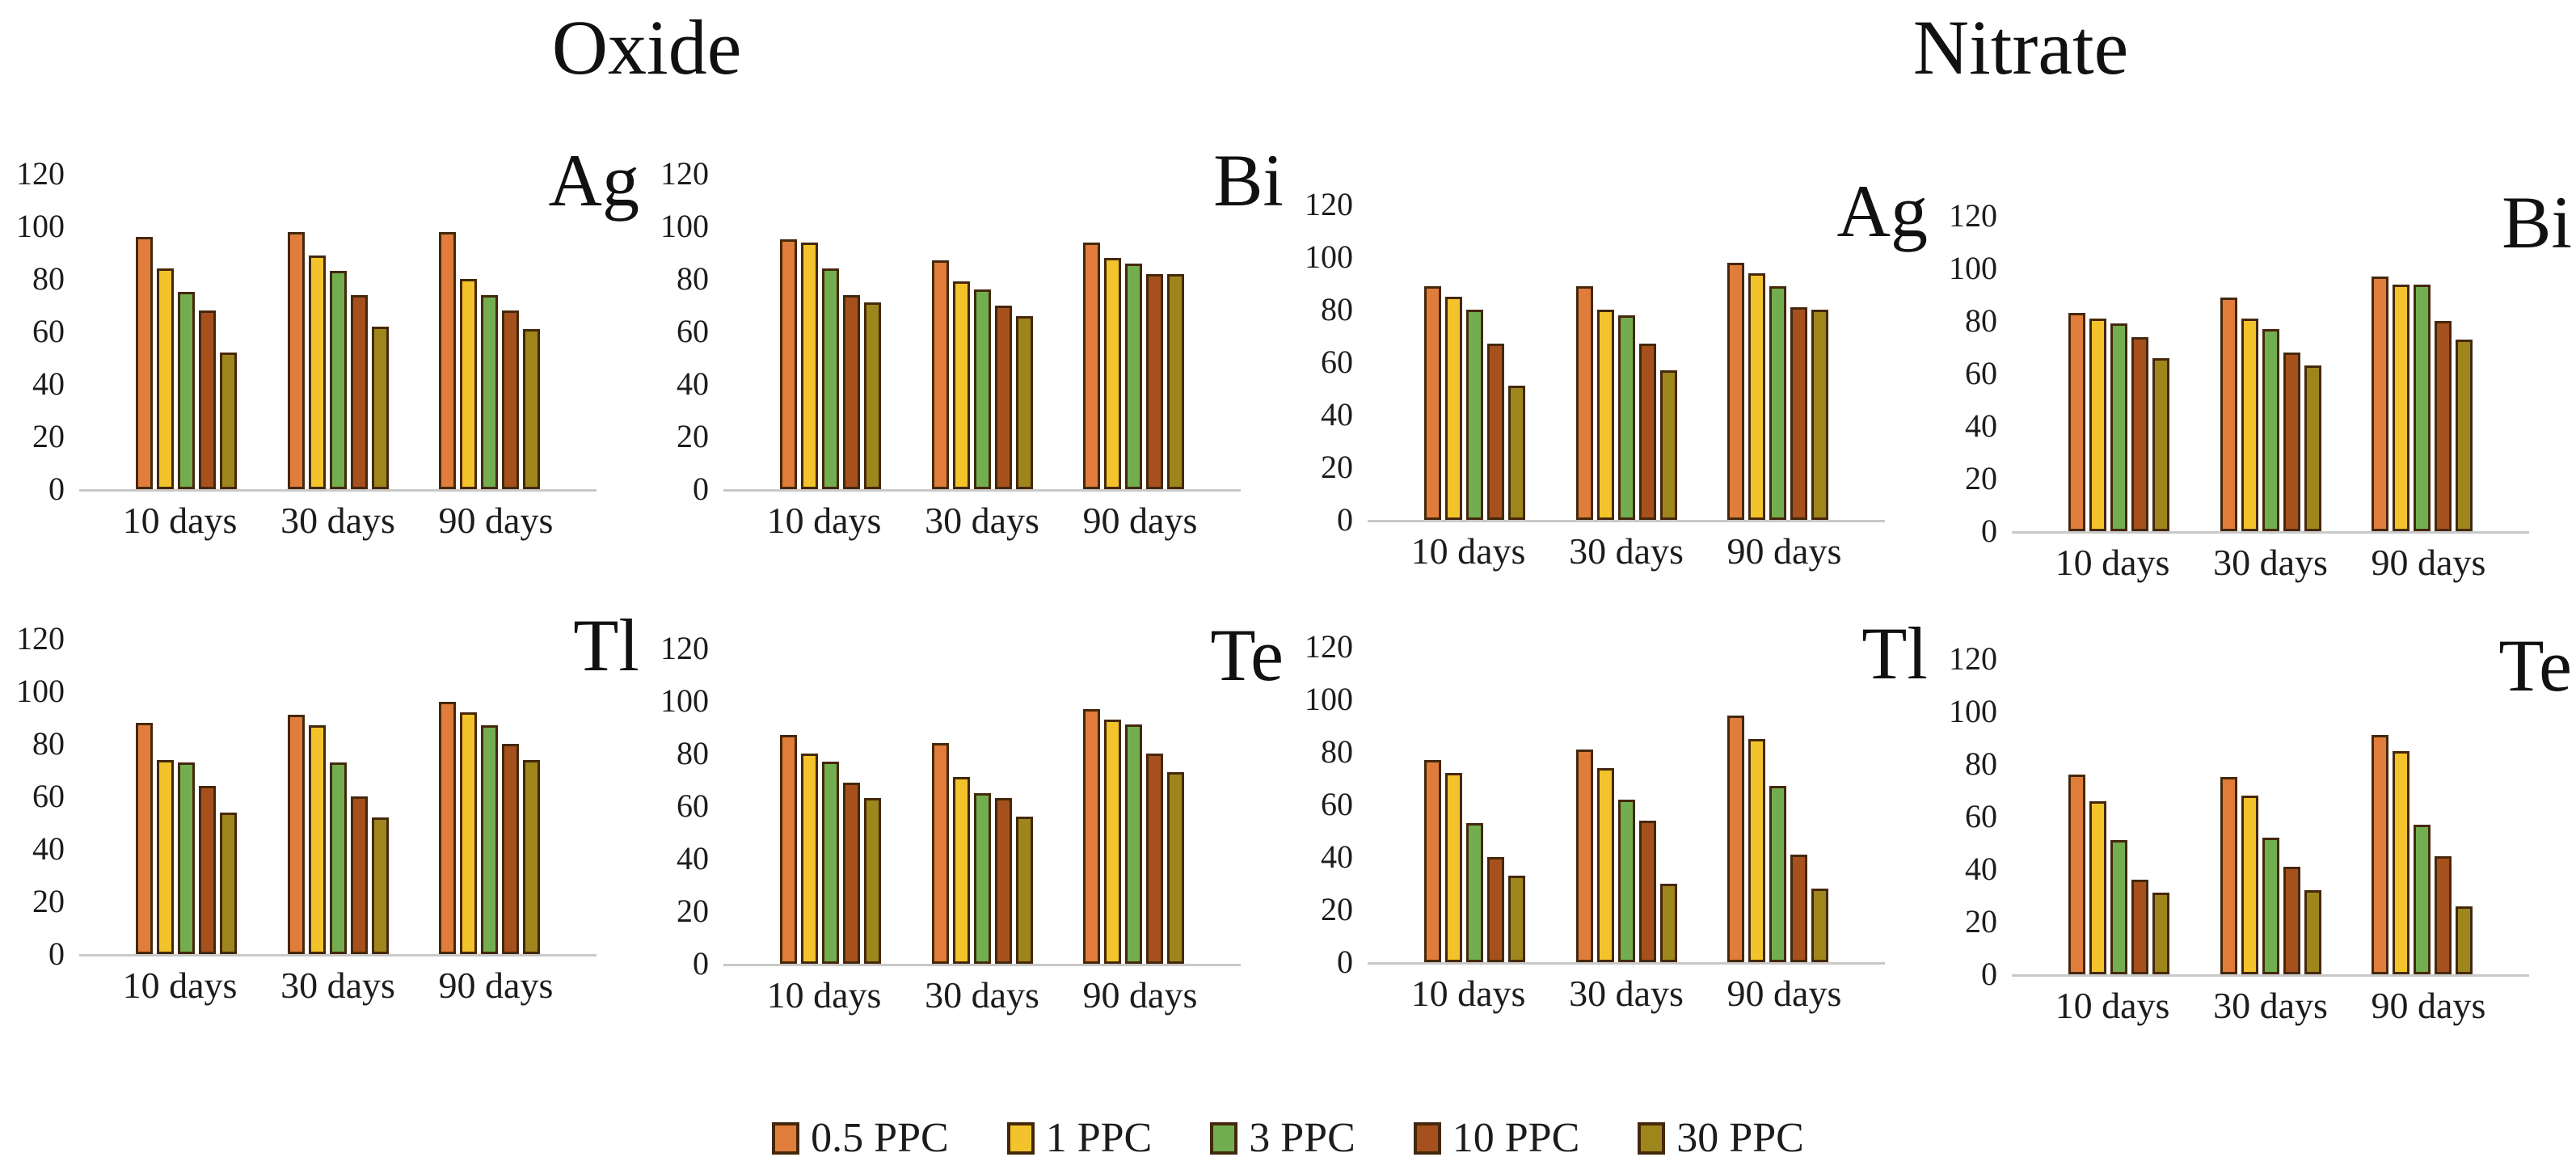 The height and width of the screenshot is (1174, 2576). Describe the element at coordinates (1610, 384) in the screenshot. I see `chart-panel-nitrate-ag: 0 20 40 60 80 100 120 10 days 30 days 90 days Ag` at that location.